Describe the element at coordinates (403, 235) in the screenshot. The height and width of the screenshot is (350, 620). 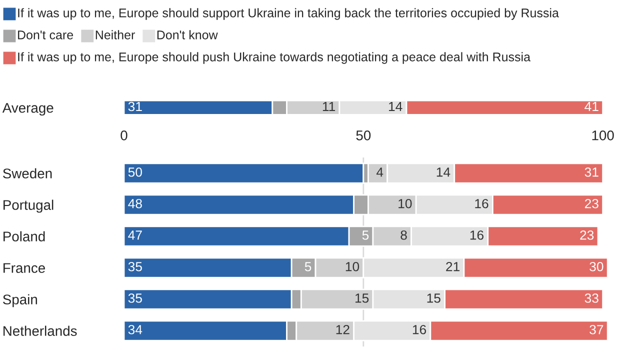
I see `data-label: 8` at that location.